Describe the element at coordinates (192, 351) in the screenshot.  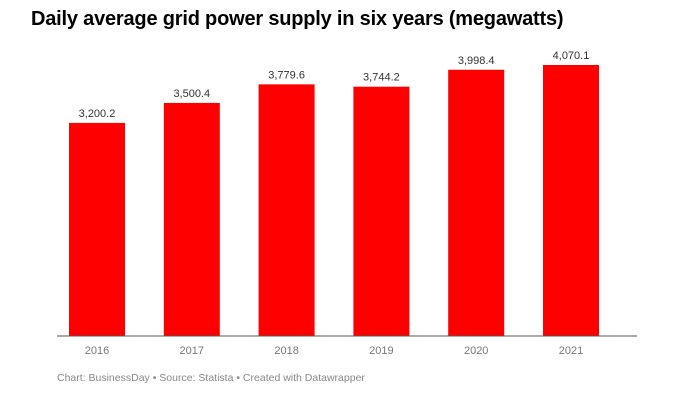
I see `x-tick-2017: 2017` at that location.